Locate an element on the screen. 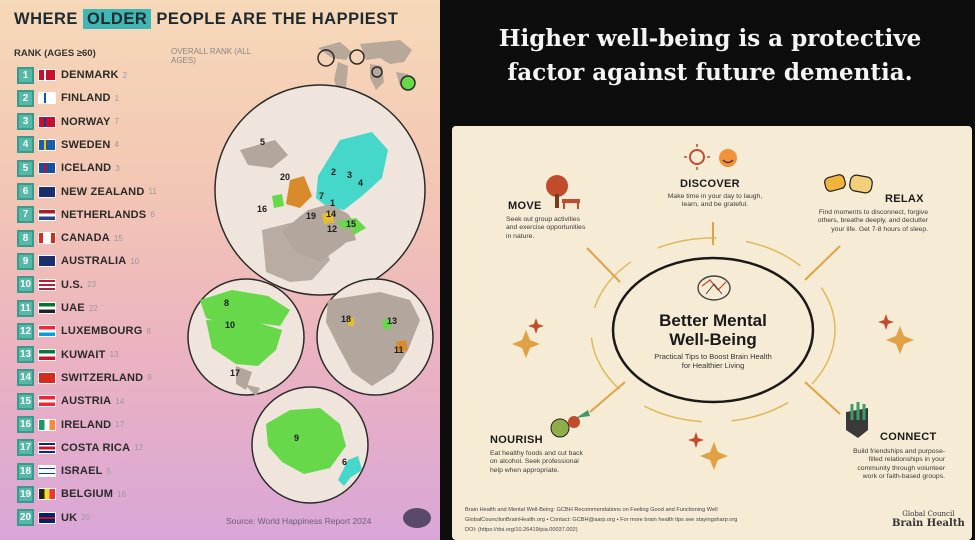 The height and width of the screenshot is (540, 975). rank-number: 7 is located at coordinates (25, 215).